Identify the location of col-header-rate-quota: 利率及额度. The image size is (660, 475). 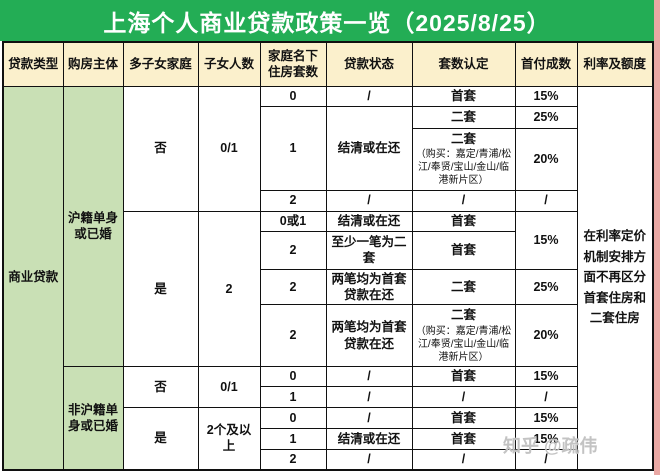
(615, 64).